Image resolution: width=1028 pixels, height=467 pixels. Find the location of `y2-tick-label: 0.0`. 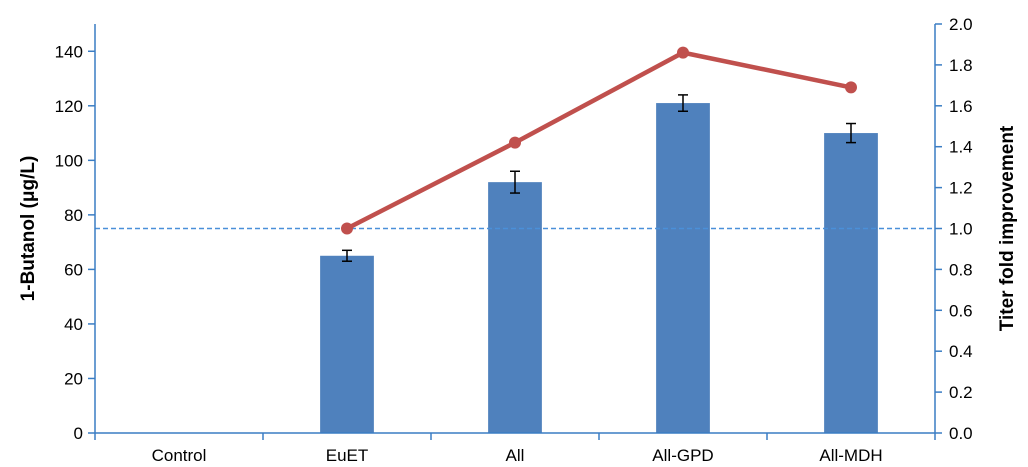

y2-tick-label: 0.0 is located at coordinates (961, 433).